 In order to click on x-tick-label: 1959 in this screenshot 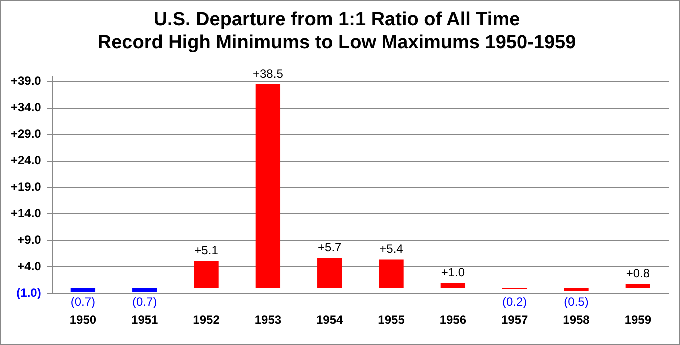, I will do `click(638, 320)`.